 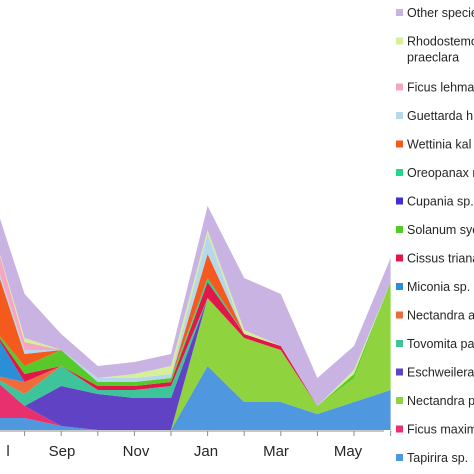 What do you see at coordinates (440, 430) in the screenshot?
I see `legend-label: Ficus maxima` at bounding box center [440, 430].